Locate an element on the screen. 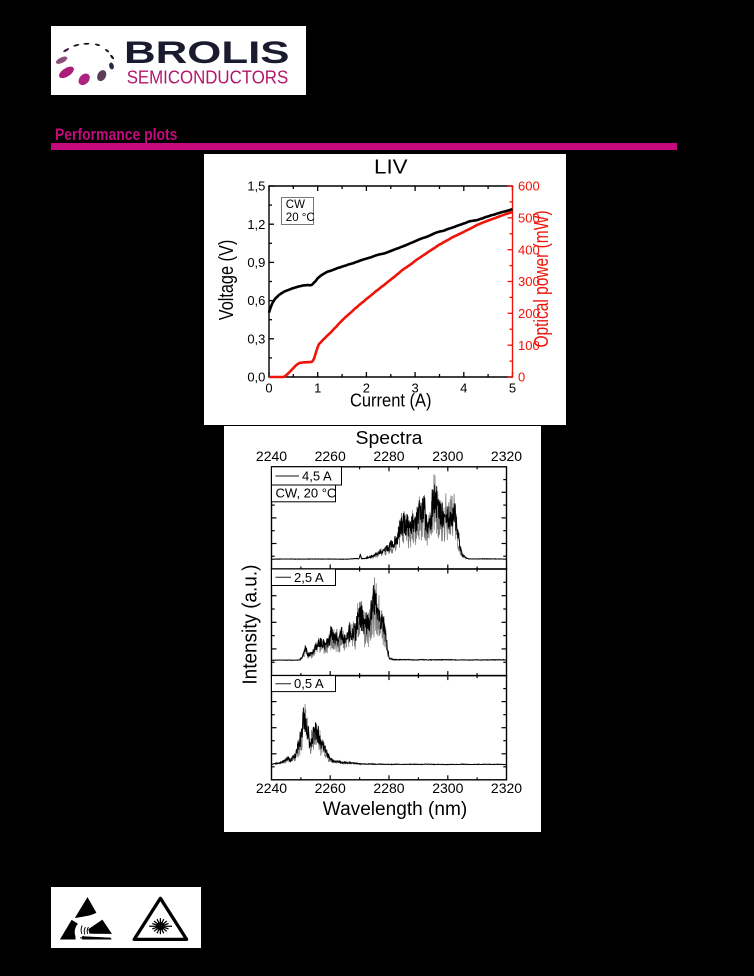  svg-text: Voltage (V) is located at coordinates (227, 280).